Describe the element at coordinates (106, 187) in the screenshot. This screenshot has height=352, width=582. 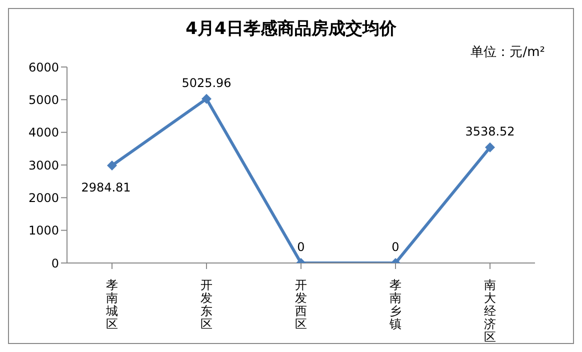
I see `data-label: 2984.81` at that location.